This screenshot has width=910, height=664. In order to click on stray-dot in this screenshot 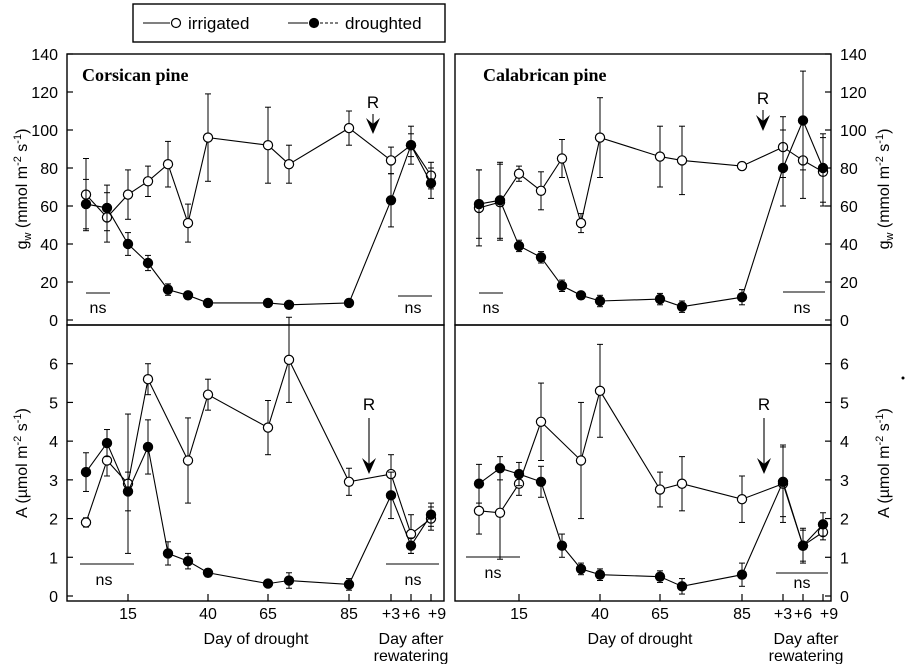, I will do `click(903, 378)`.